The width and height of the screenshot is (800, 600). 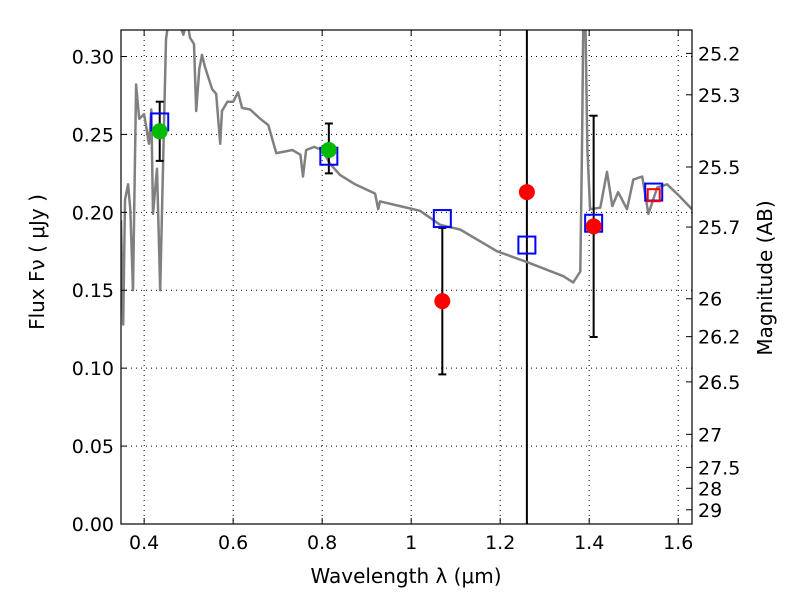 What do you see at coordinates (710, 300) in the screenshot?
I see `right-tick-label: 26` at bounding box center [710, 300].